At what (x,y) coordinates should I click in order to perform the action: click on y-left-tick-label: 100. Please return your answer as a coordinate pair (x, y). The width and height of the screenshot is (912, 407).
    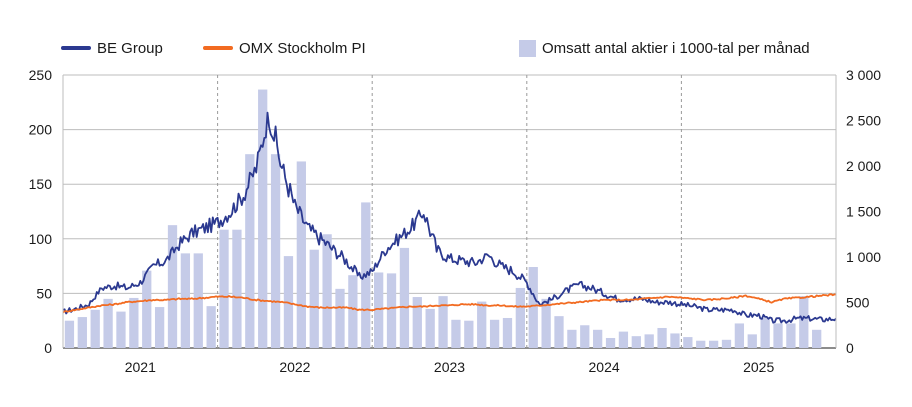
    Looking at the image, I should click on (41, 239).